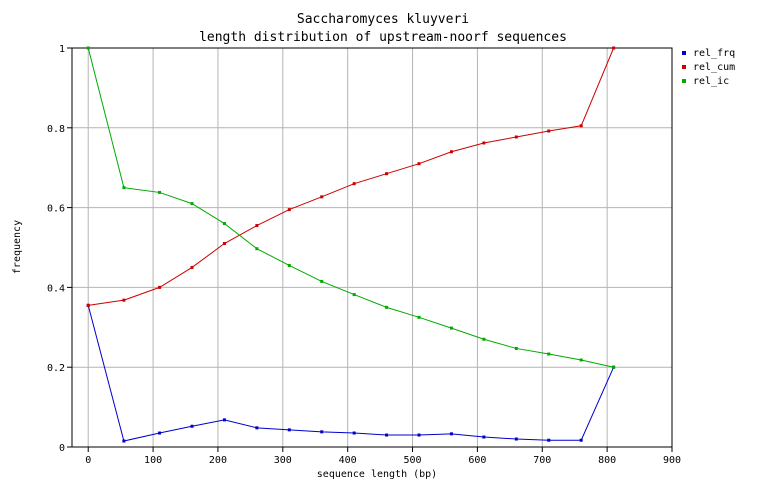 The height and width of the screenshot is (498, 768). I want to click on legend-item-rel_cum: rel_cum, so click(708, 67).